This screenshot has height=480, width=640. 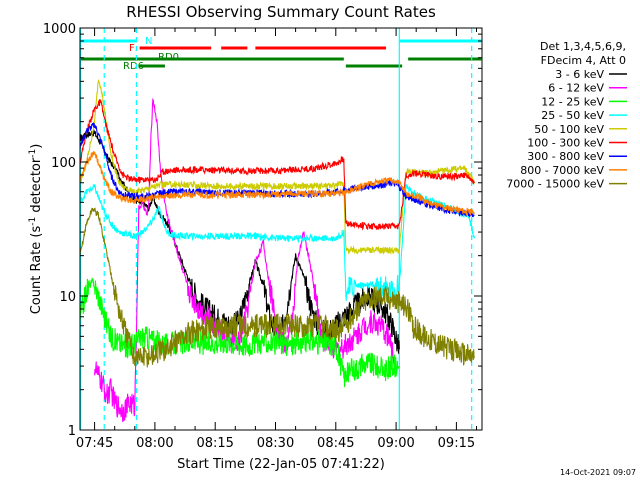 What do you see at coordinates (456, 443) in the screenshot?
I see `x-tick-label: 09:15` at bounding box center [456, 443].